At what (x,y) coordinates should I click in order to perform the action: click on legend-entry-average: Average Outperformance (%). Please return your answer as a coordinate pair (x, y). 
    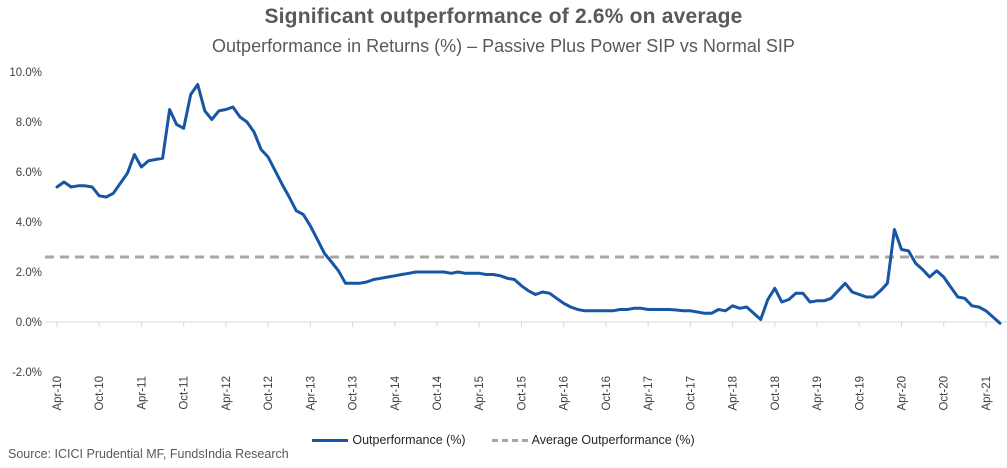
    Looking at the image, I should click on (593, 440).